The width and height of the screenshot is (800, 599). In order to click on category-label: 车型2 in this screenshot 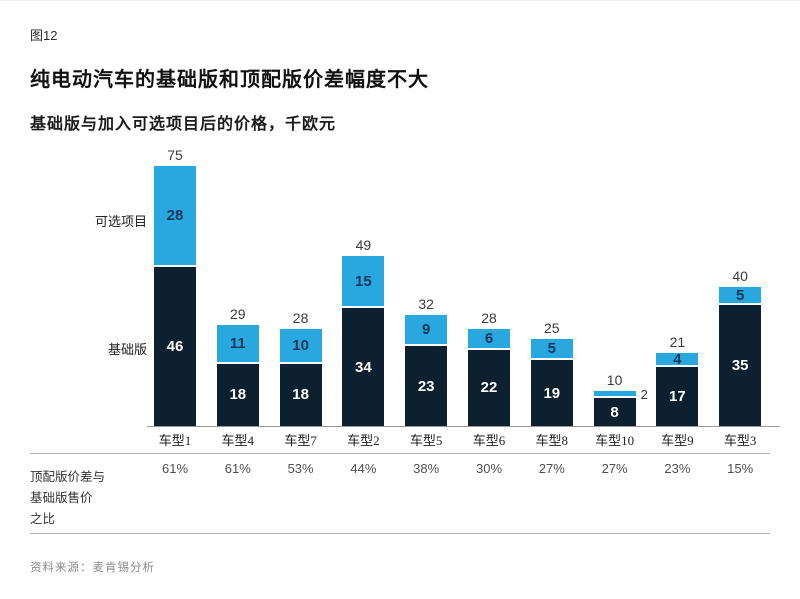, I will do `click(363, 440)`.